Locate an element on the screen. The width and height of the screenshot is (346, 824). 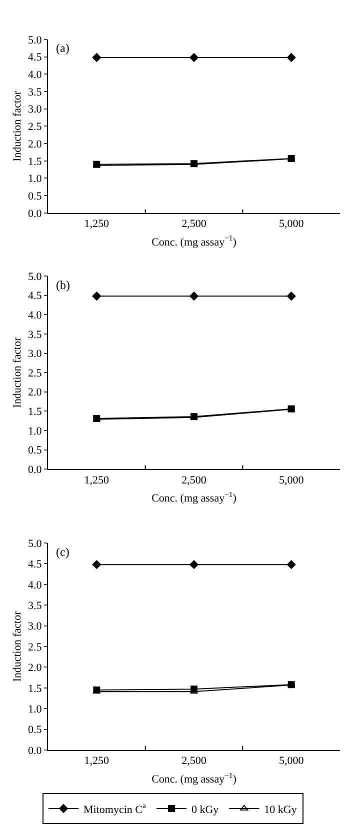
legend-label: Mitomycin C$^{a}$ is located at coordinates (115, 808).